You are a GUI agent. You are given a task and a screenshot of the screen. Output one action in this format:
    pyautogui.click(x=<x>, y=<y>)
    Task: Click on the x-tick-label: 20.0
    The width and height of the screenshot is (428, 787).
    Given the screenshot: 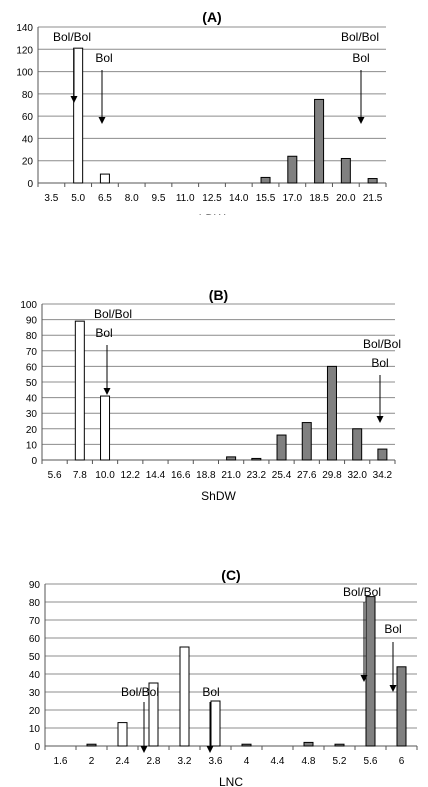 What is the action you would take?
    pyautogui.click(x=346, y=198)
    